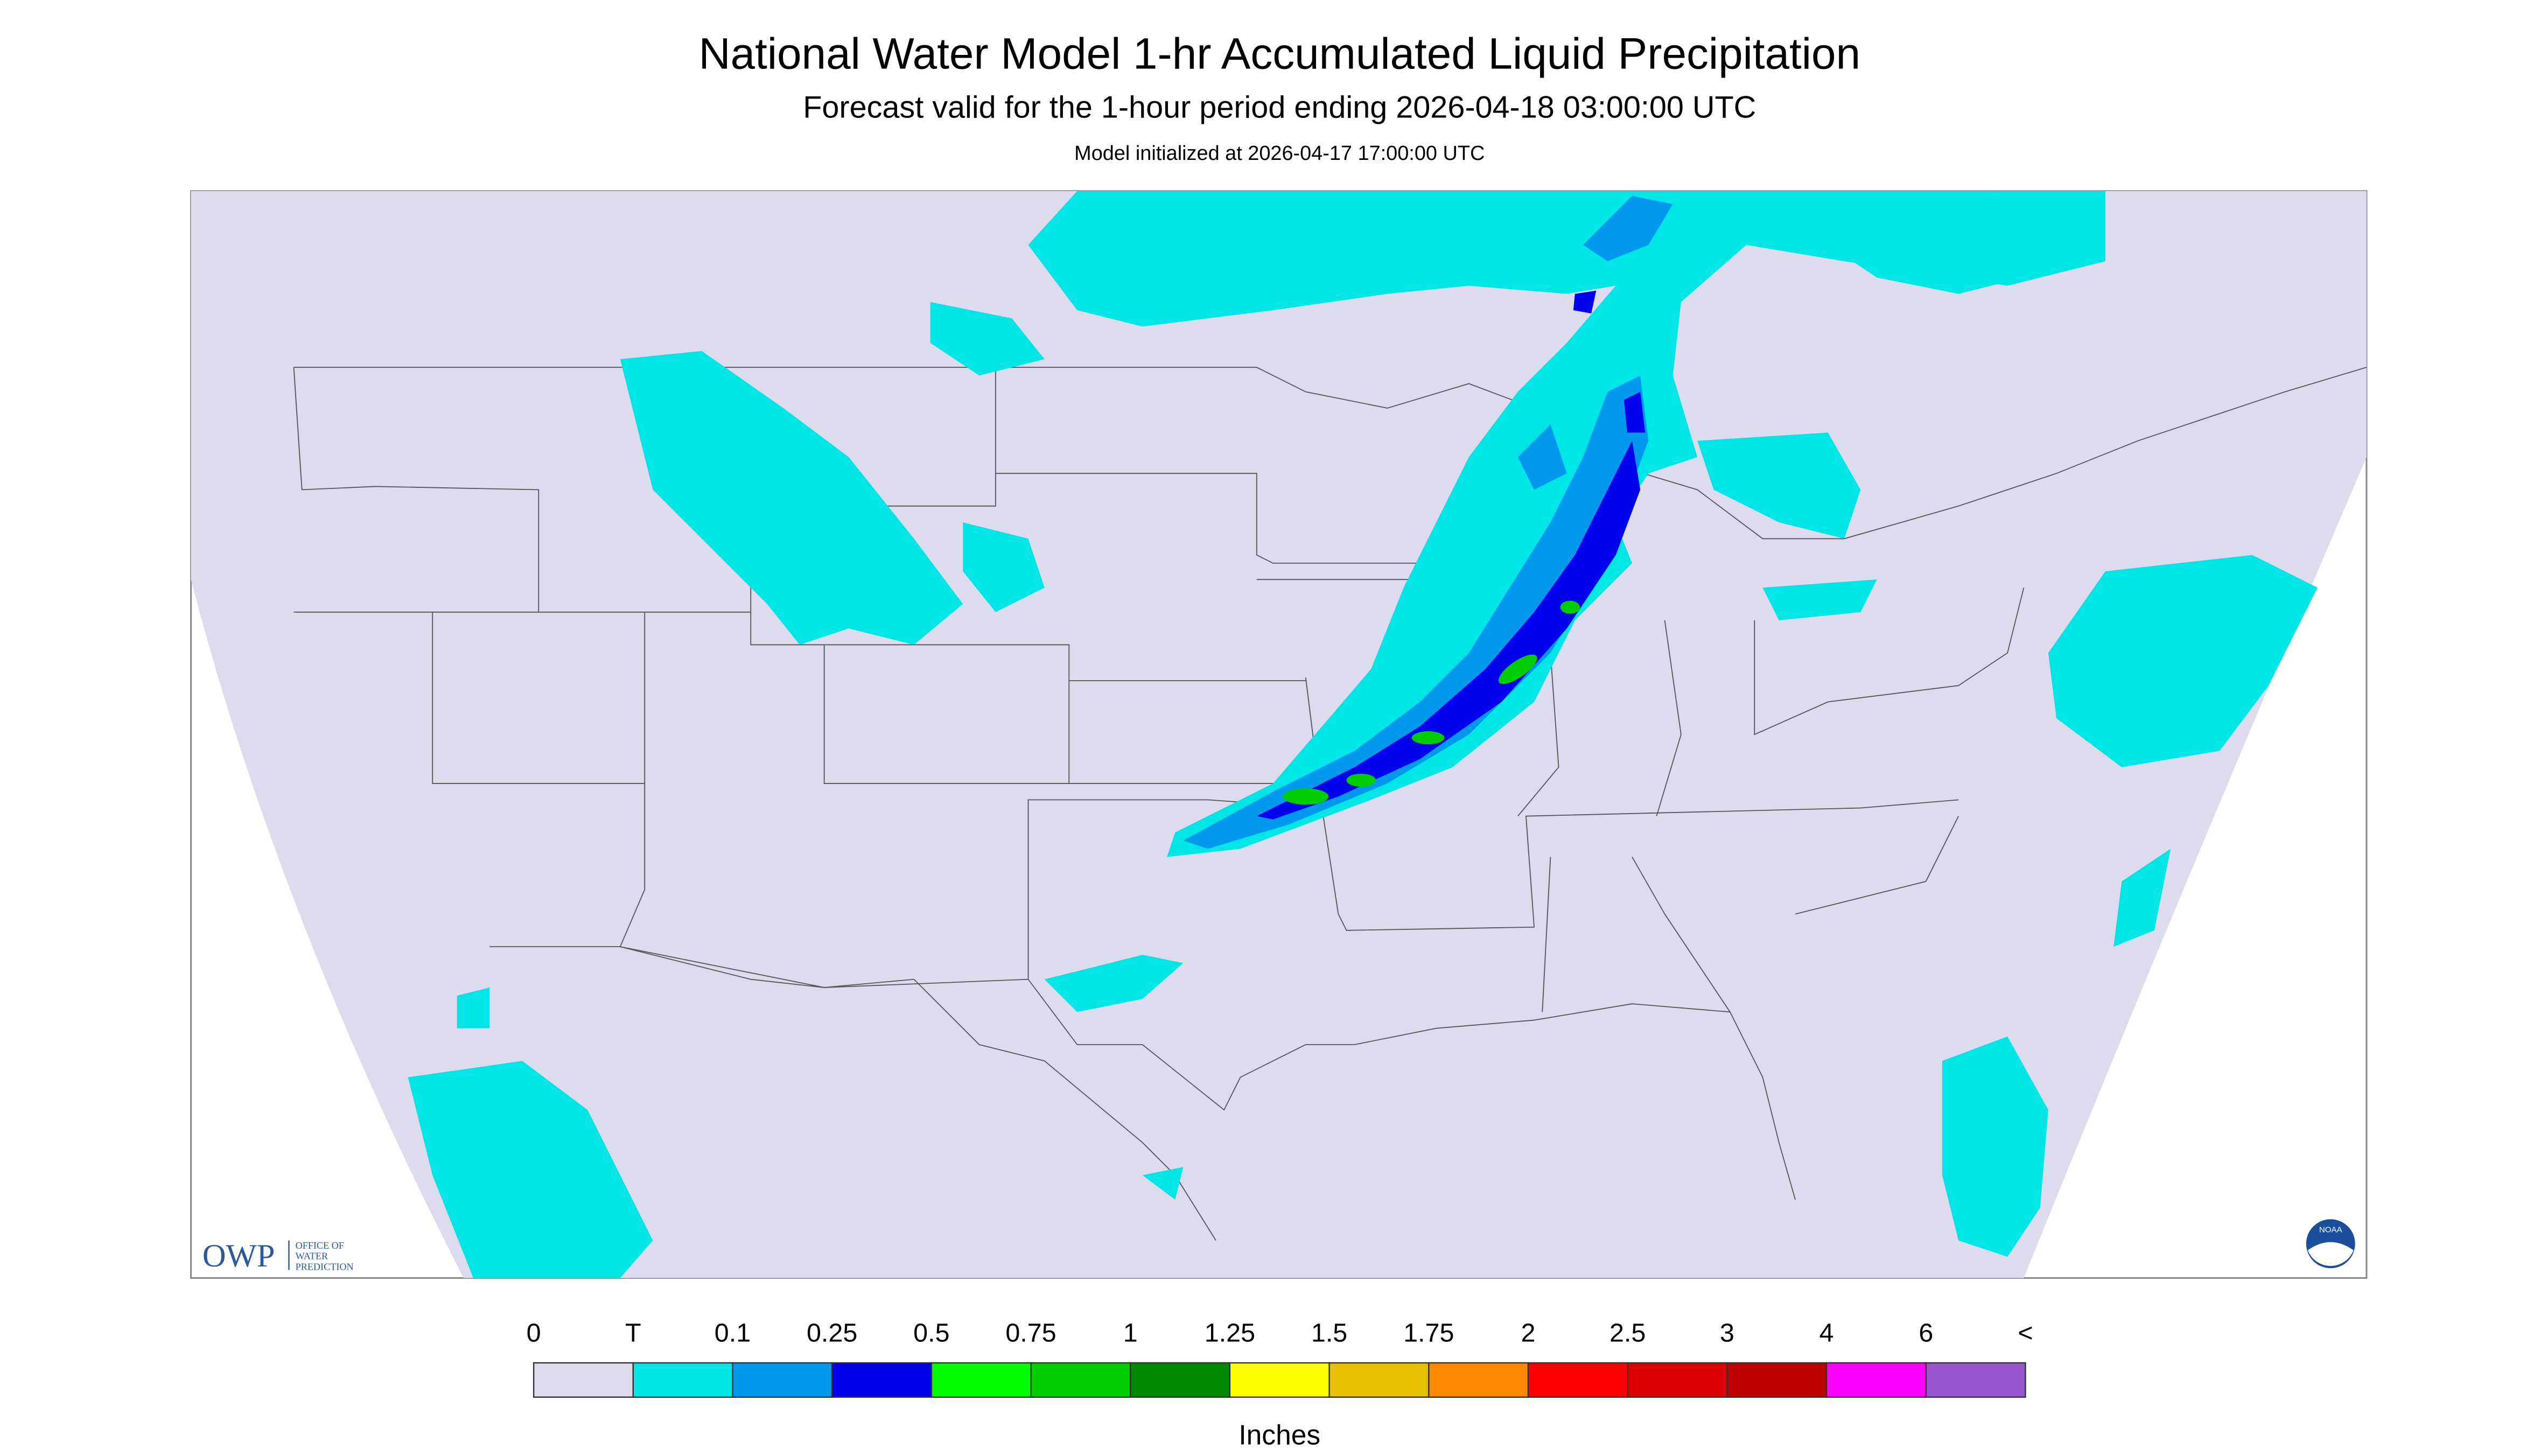 The width and height of the screenshot is (2533, 1456). Describe the element at coordinates (2025, 1333) in the screenshot. I see `legend-label: <` at that location.